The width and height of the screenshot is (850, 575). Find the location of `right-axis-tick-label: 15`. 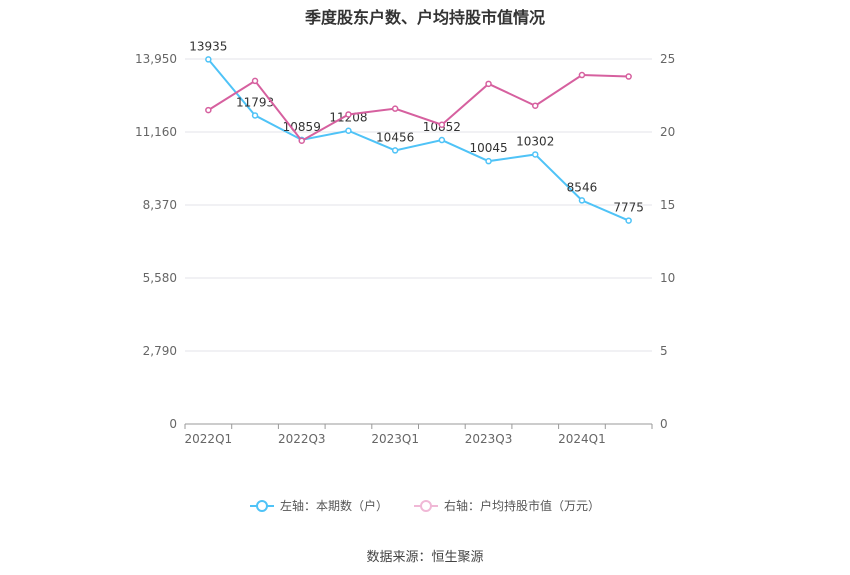

right-axis-tick-label: 15 is located at coordinates (667, 205).